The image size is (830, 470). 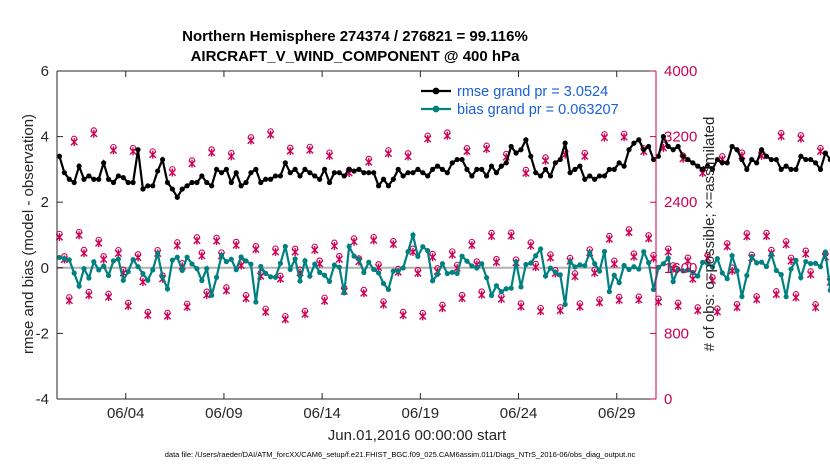 I want to click on y-tick-label: 4, so click(x=45, y=137).